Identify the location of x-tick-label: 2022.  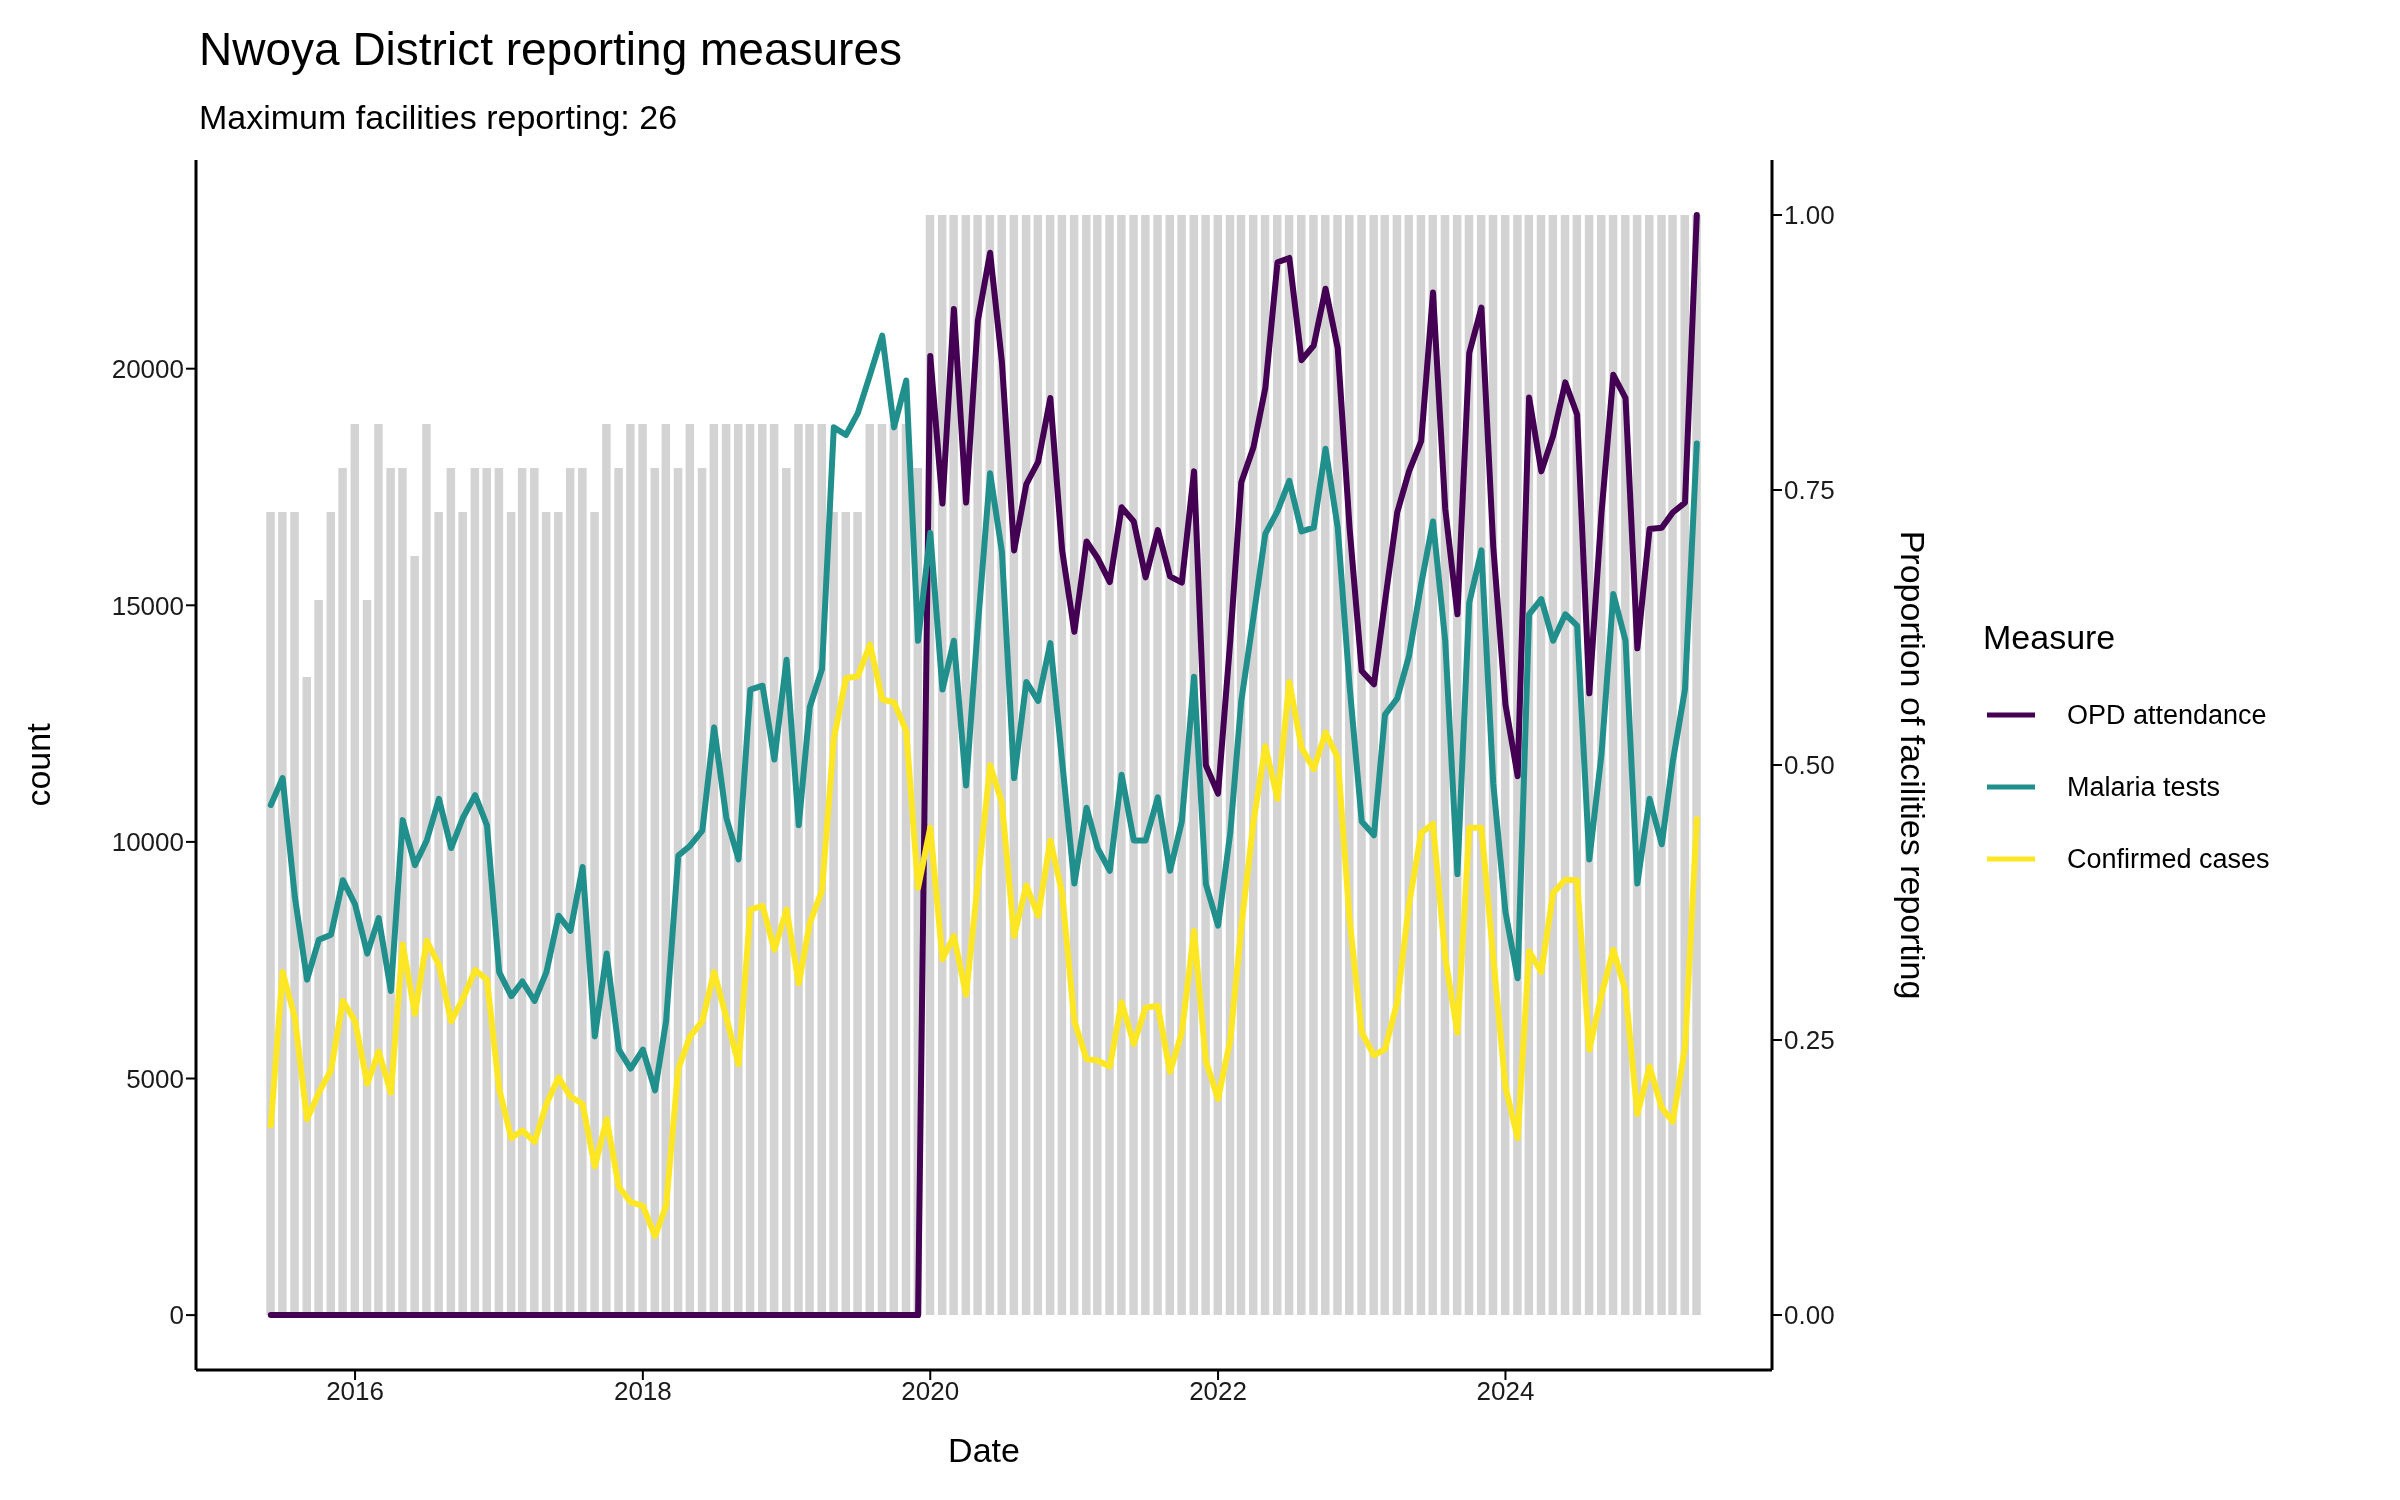
(1218, 1391).